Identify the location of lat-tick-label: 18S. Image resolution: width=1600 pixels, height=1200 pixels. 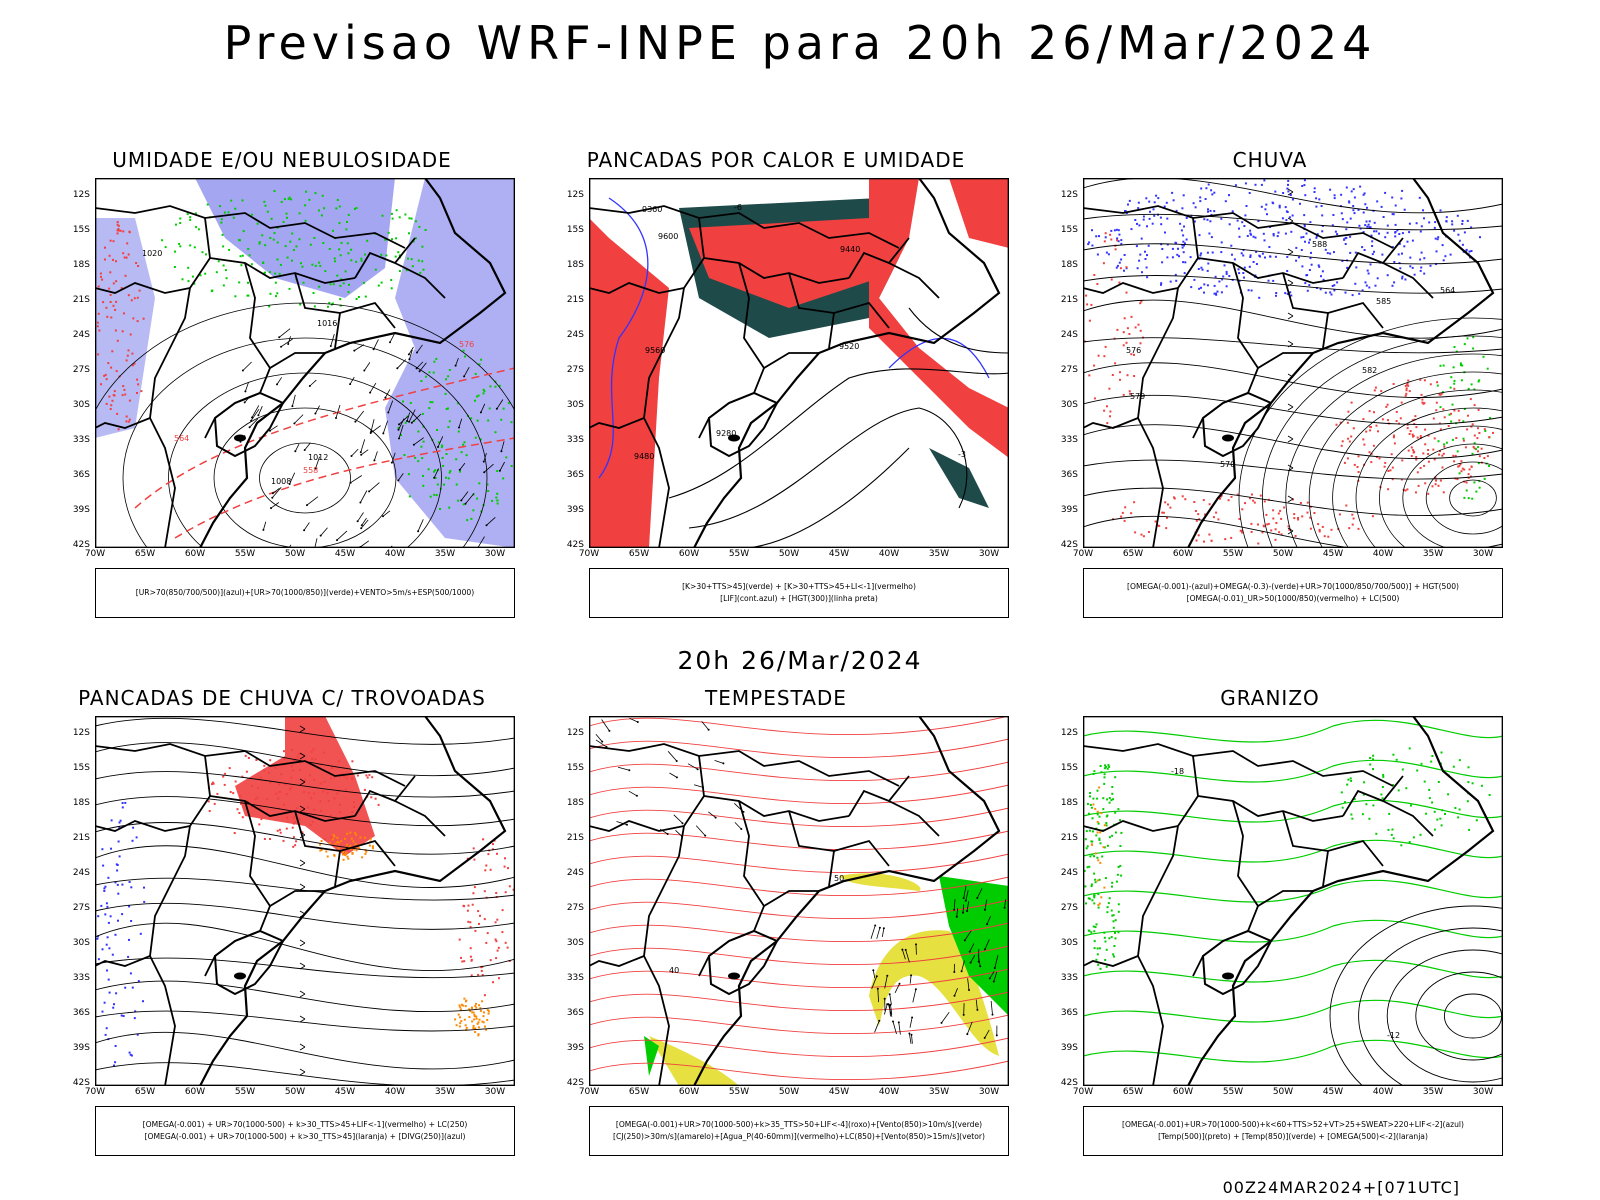
(575, 265).